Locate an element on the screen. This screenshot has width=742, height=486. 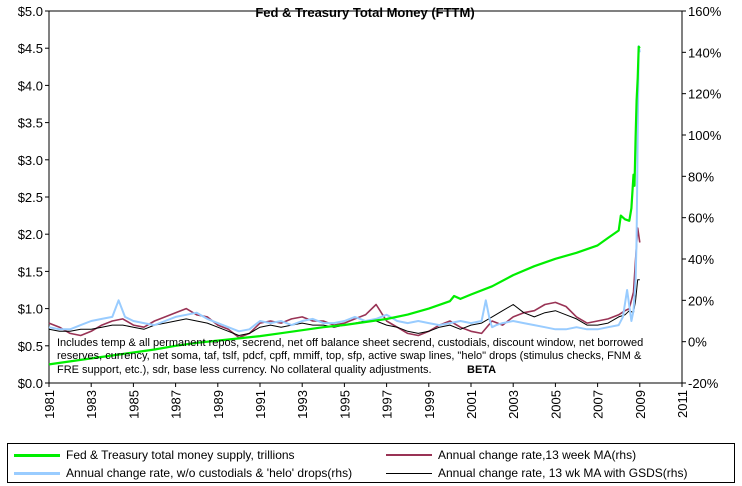
left-tick-label: $2.5 is located at coordinates (30, 197).